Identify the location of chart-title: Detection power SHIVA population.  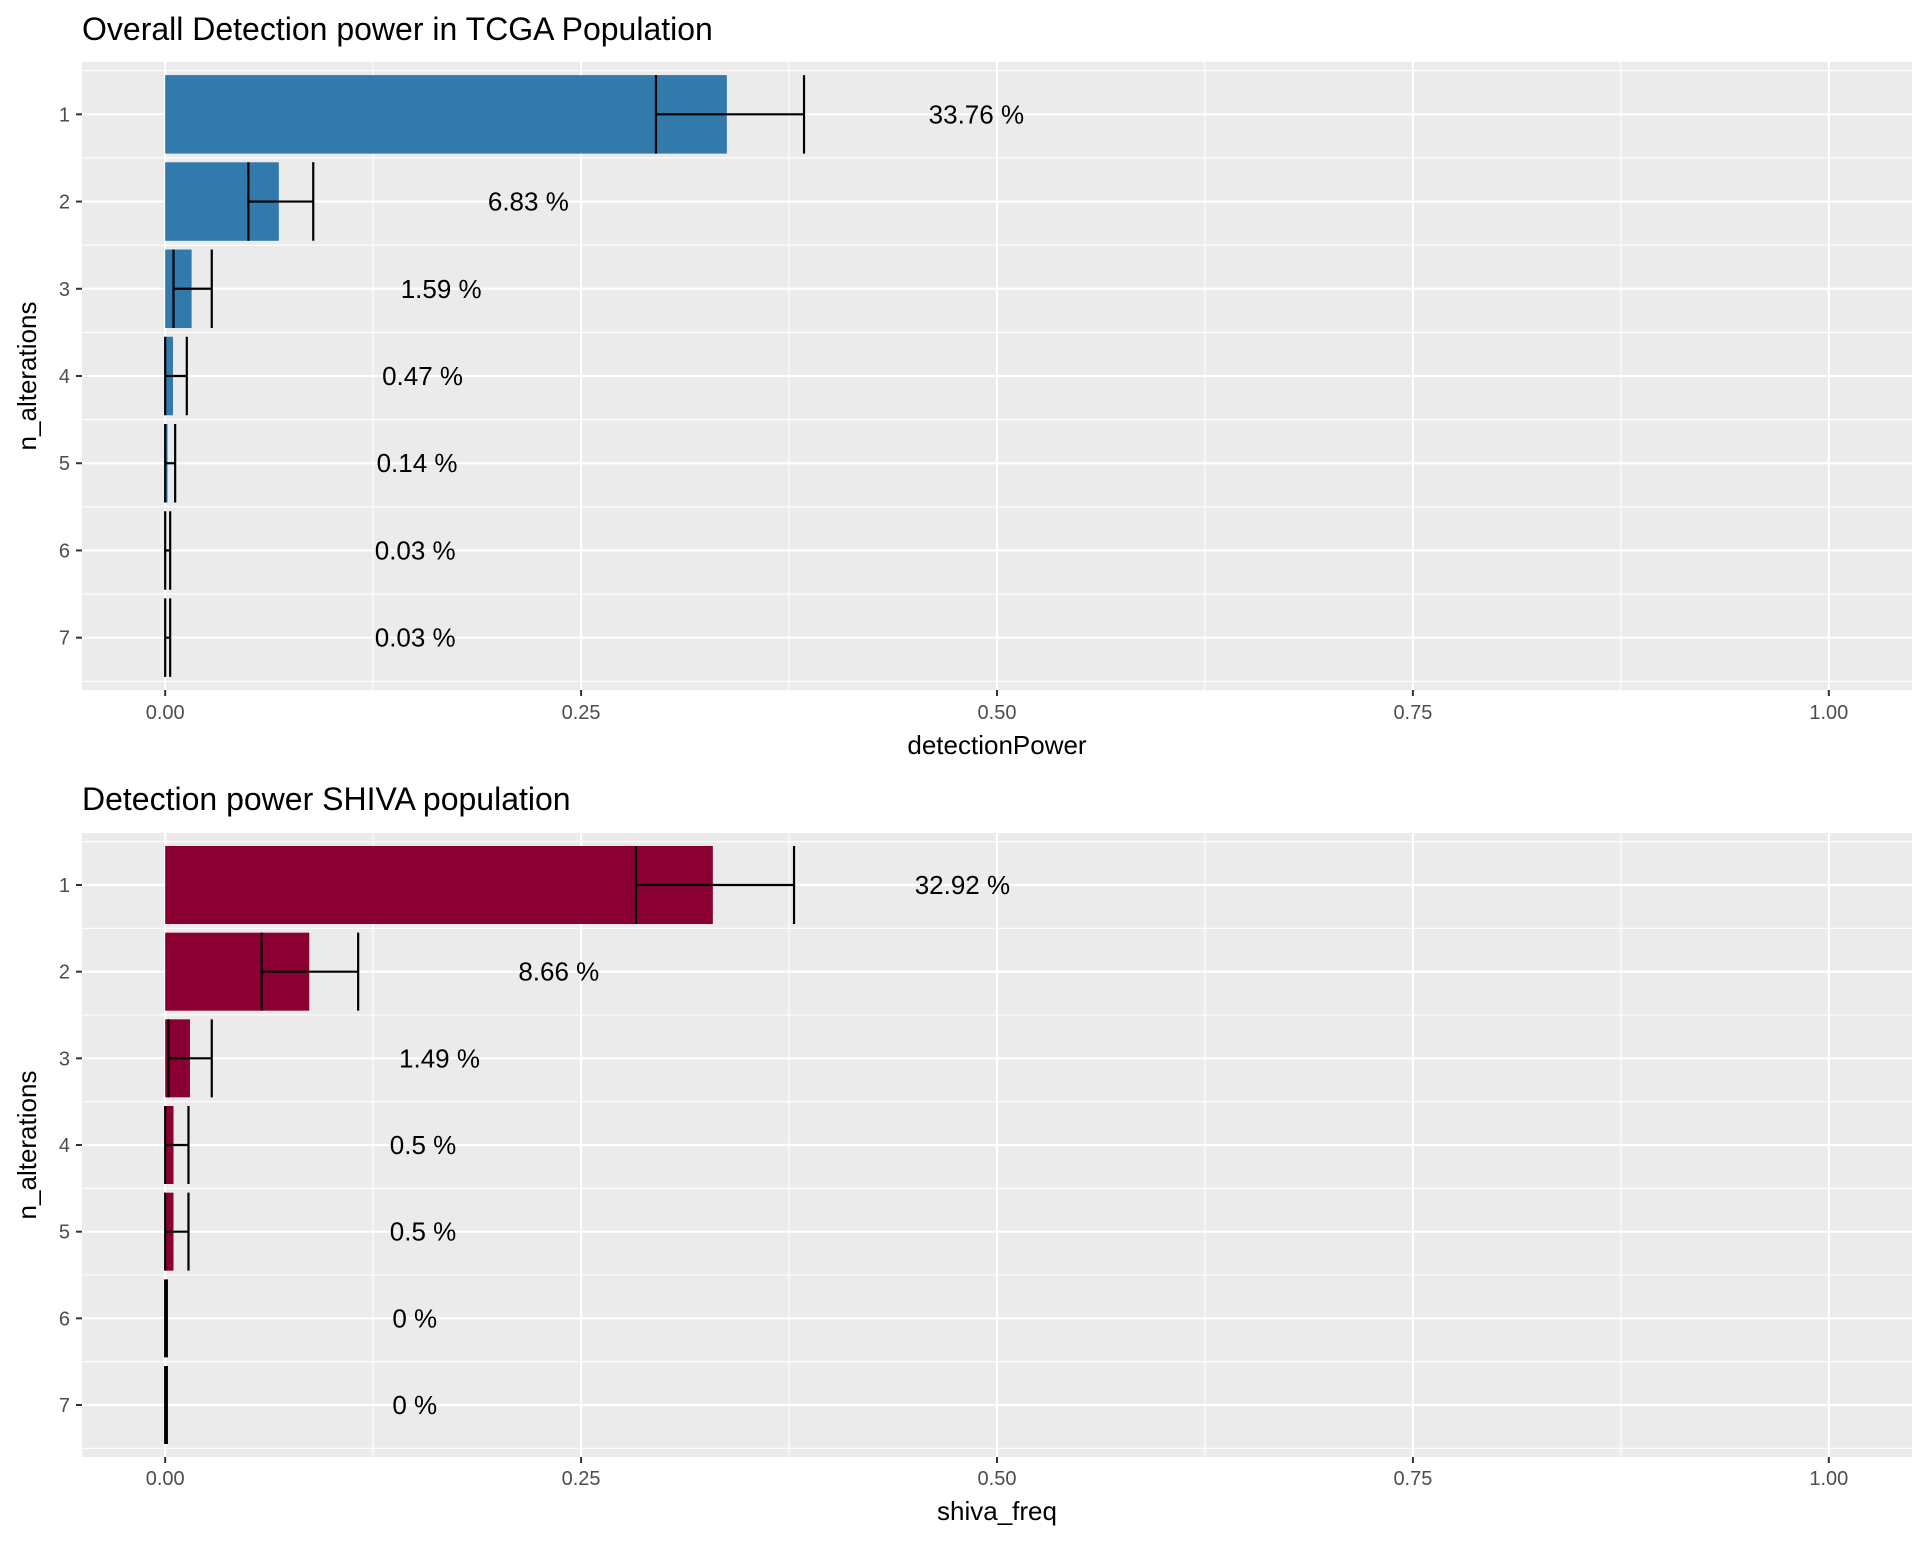
(326, 799).